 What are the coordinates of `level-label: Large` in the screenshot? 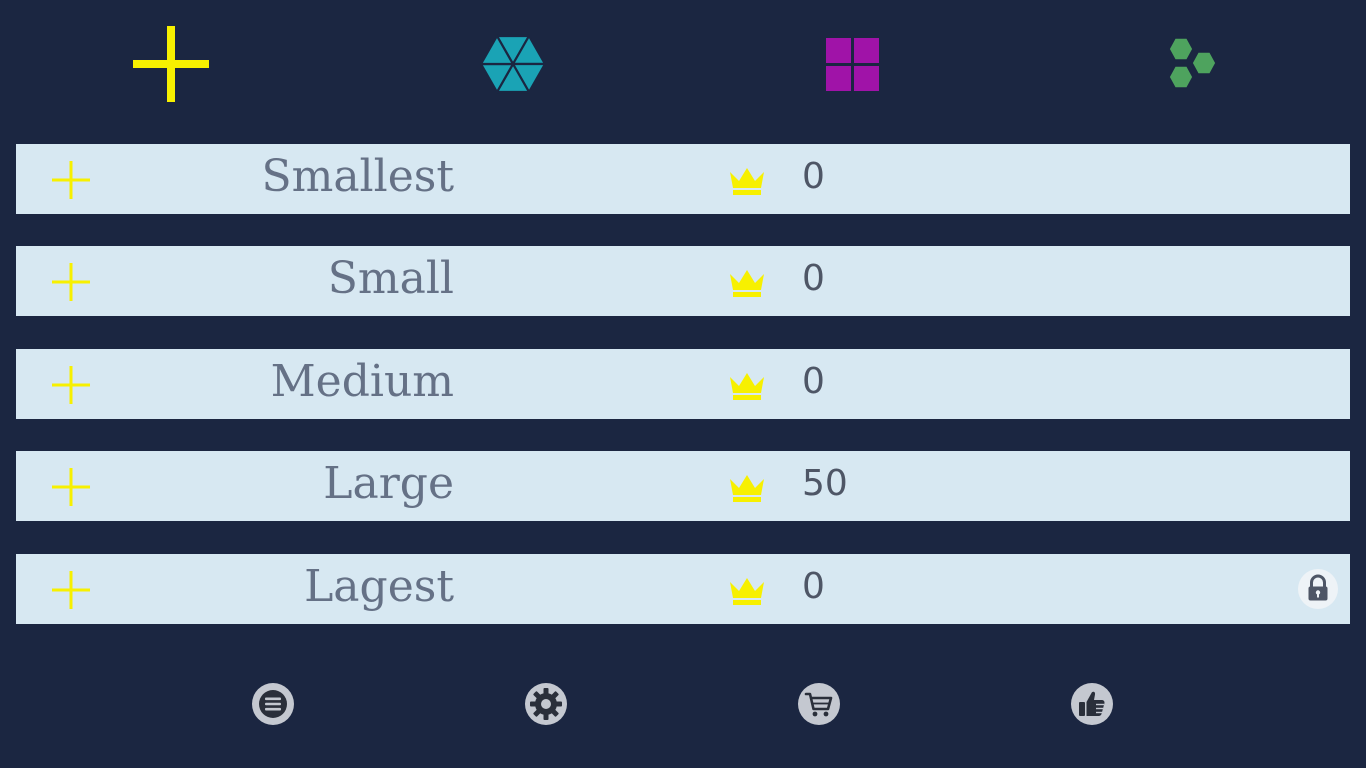 It's located at (388, 483).